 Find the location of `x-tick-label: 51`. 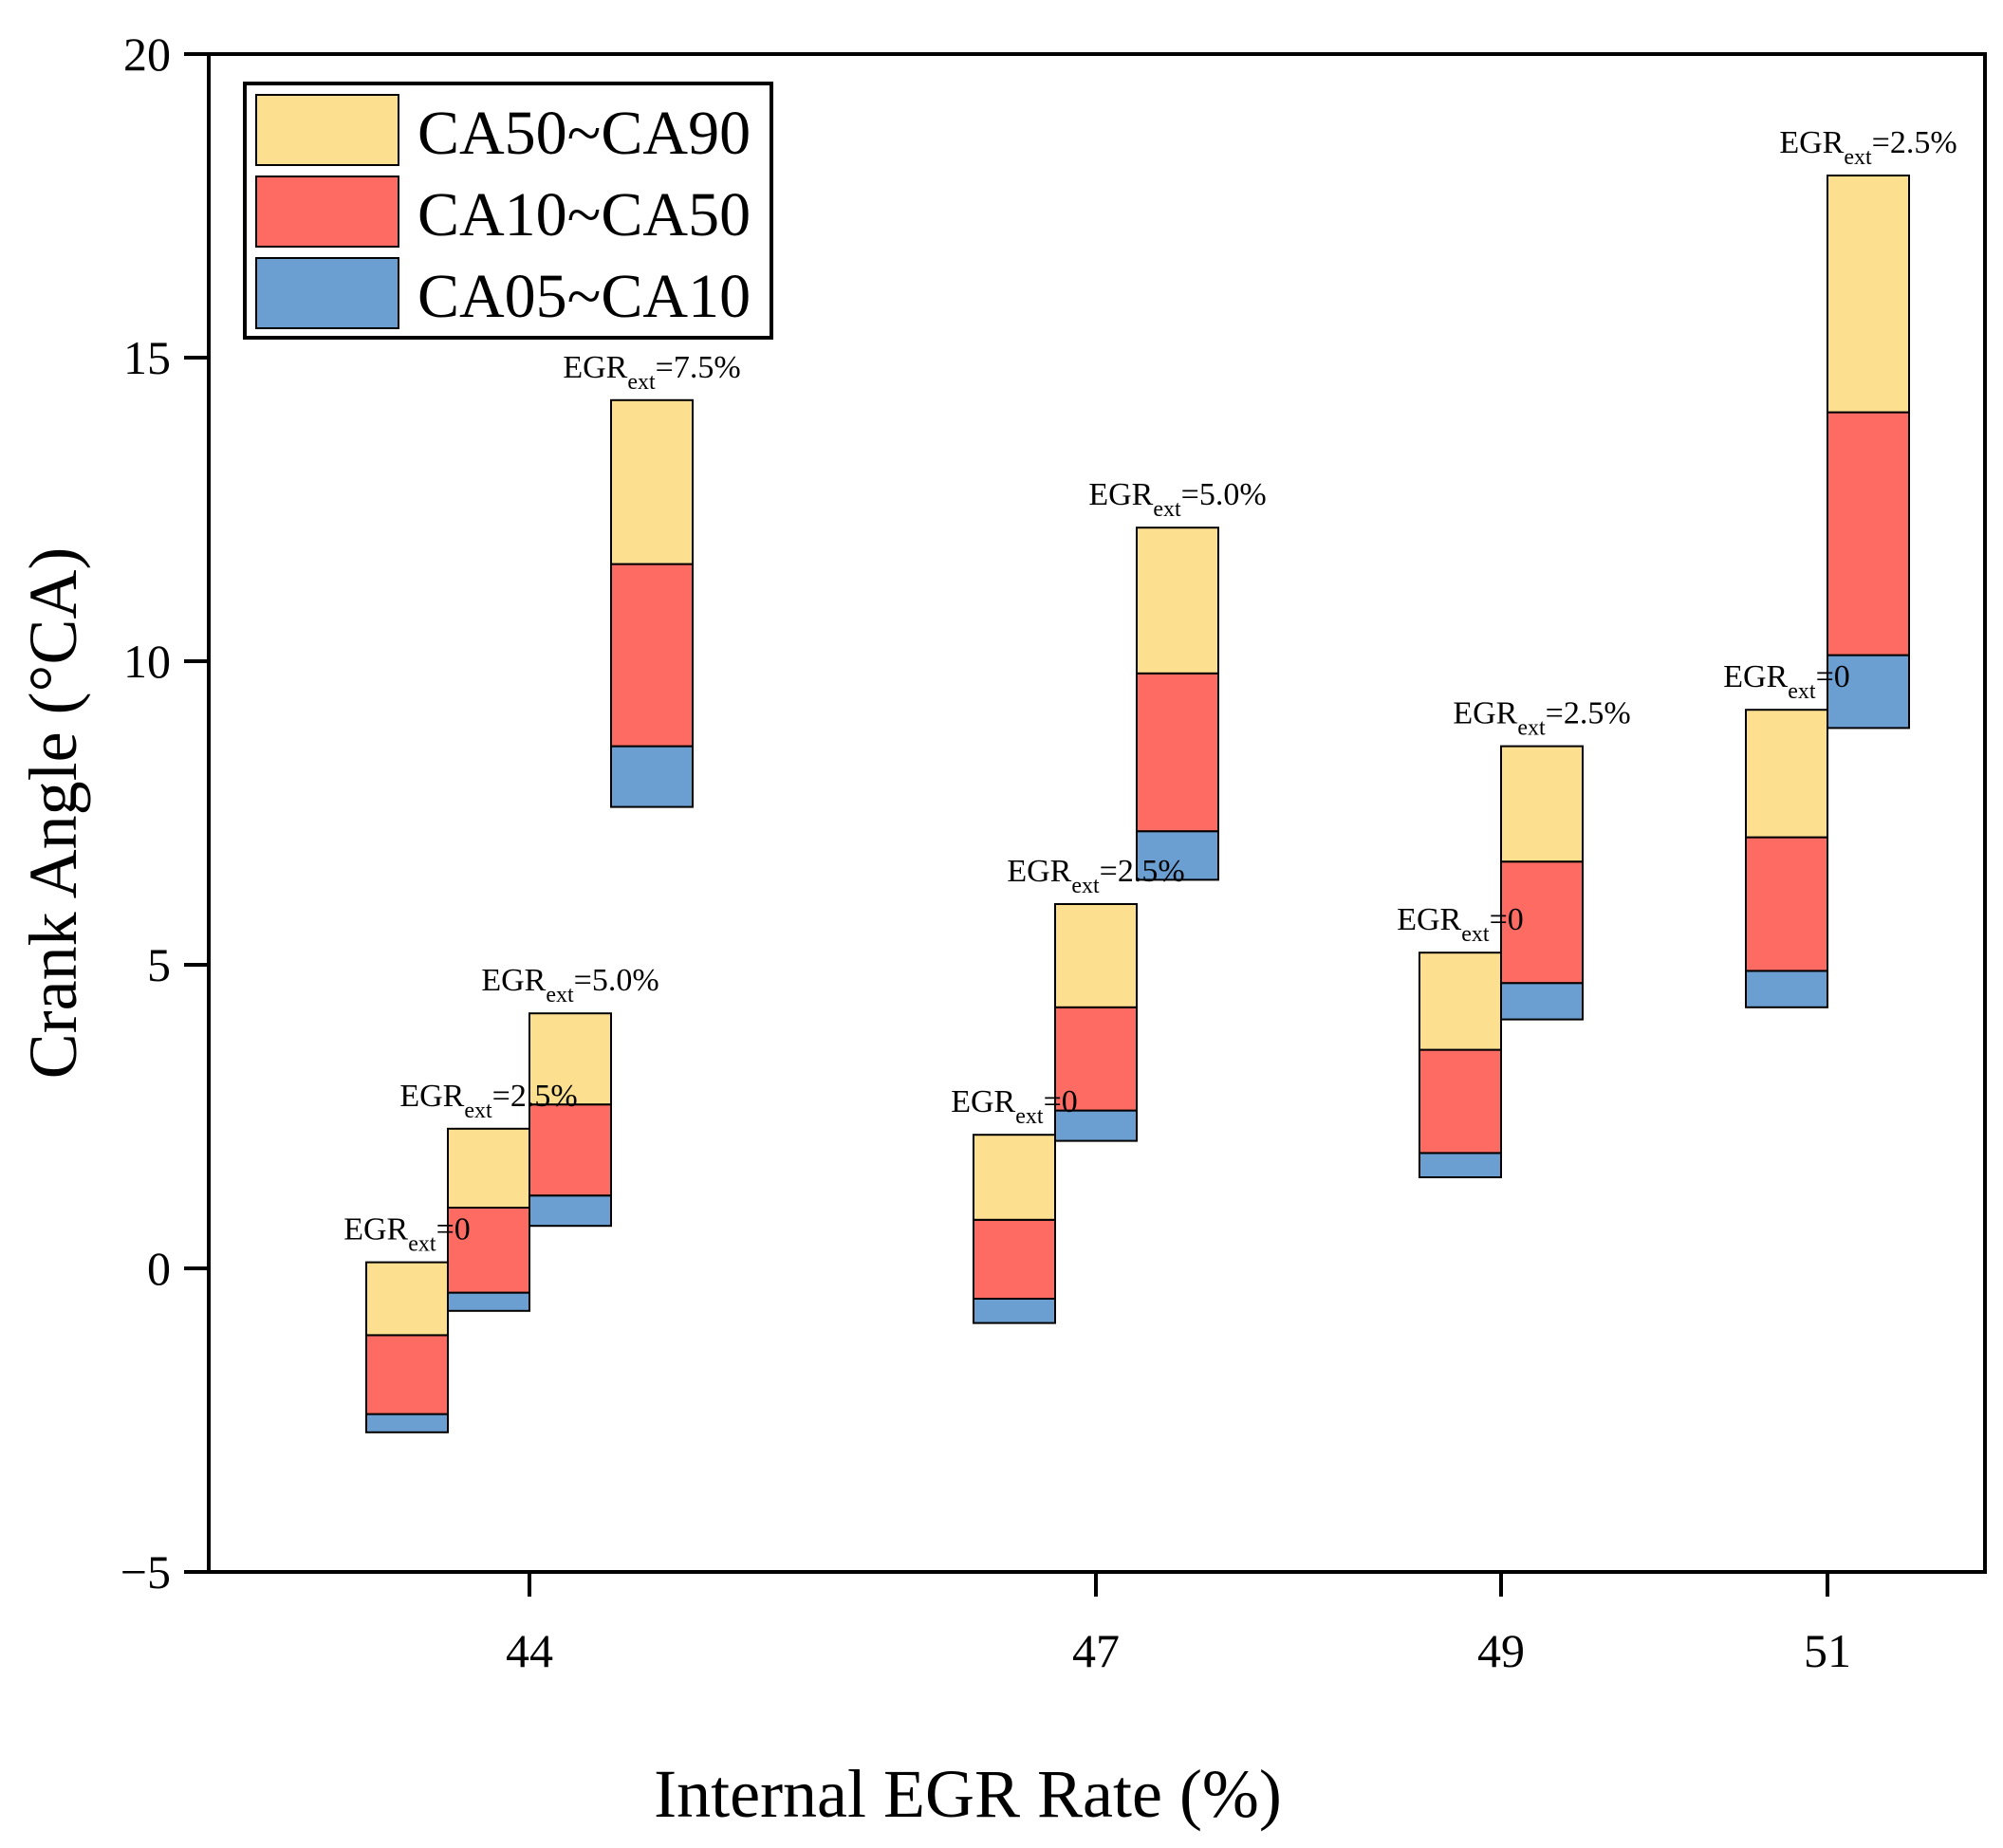

x-tick-label: 51 is located at coordinates (1827, 1651).